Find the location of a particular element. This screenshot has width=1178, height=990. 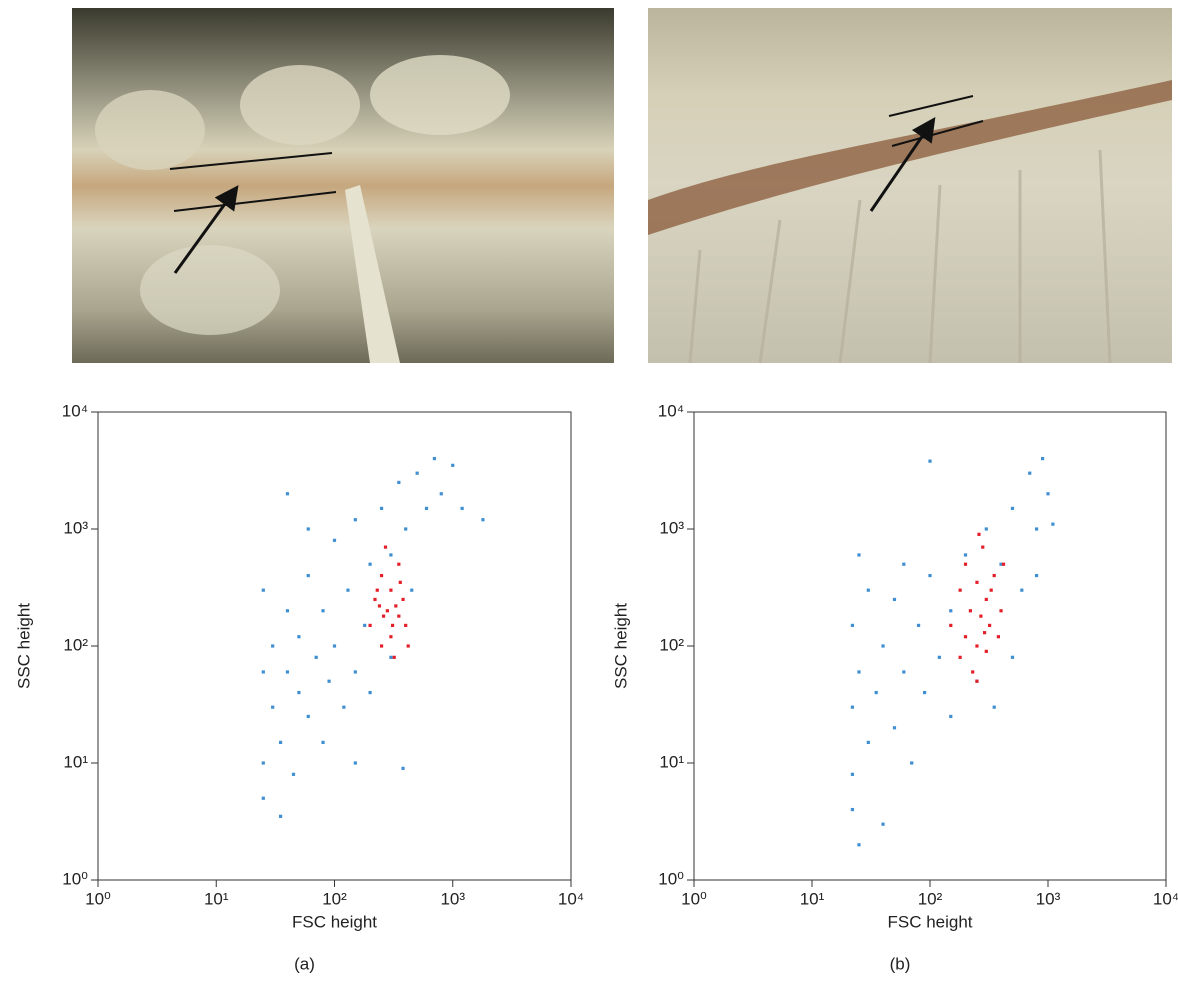

y-tick-label: 10⁰ is located at coordinates (671, 878).